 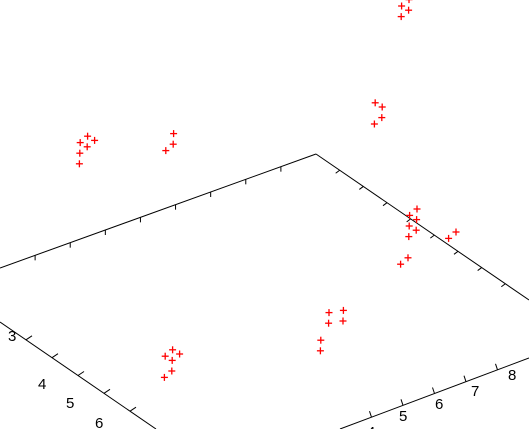 What do you see at coordinates (512, 375) in the screenshot?
I see `y-tick-label: 8` at bounding box center [512, 375].